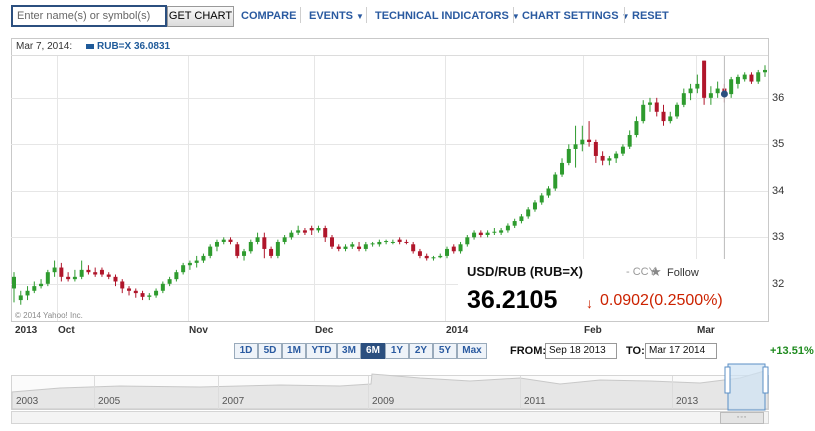  I want to click on follow-button: Follow, so click(683, 273).